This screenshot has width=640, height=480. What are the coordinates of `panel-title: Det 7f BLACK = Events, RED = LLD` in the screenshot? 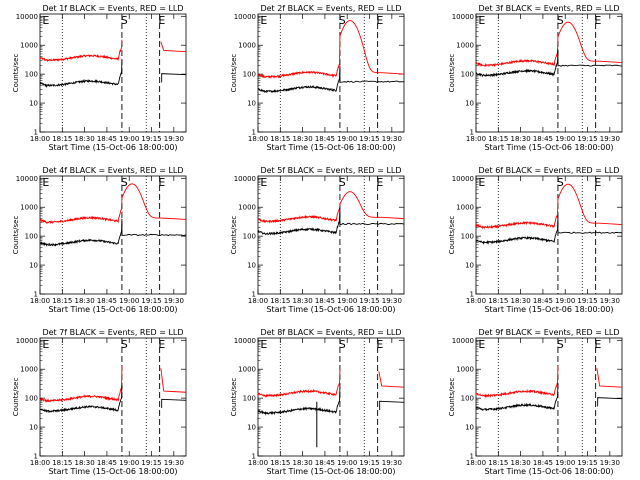 It's located at (112, 332).